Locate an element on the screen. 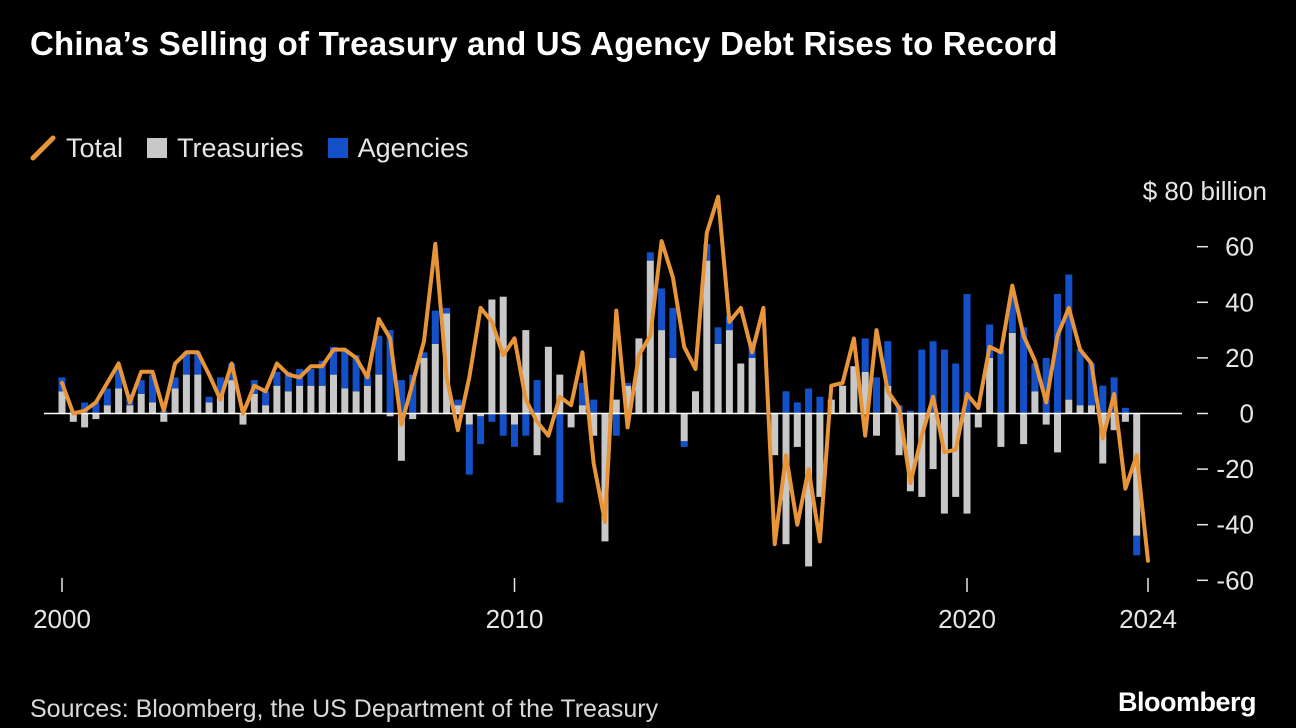 The image size is (1296, 728). legend-label-agencies: Agencies is located at coordinates (413, 147).